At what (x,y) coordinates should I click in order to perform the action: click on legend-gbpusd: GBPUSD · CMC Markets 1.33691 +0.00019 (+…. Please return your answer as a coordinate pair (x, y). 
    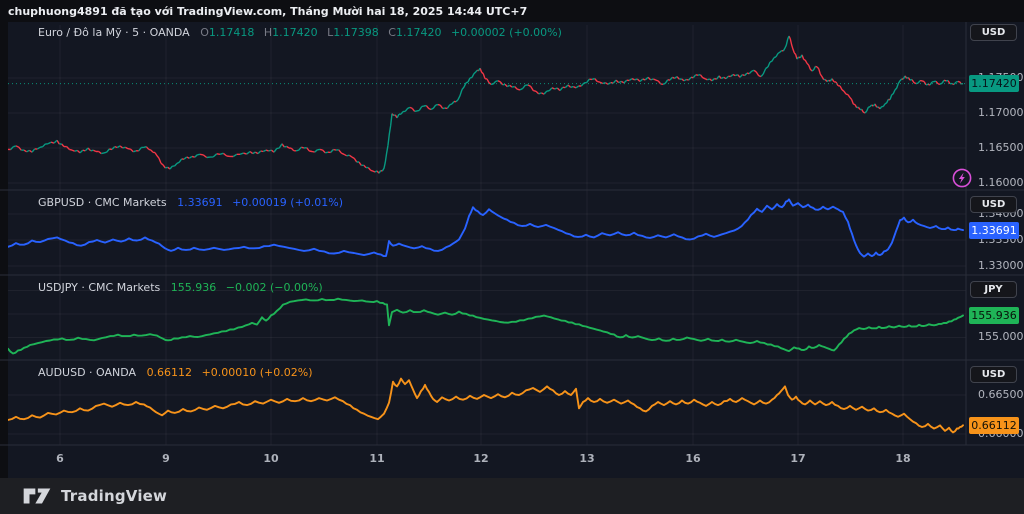
    Looking at the image, I should click on (190, 203).